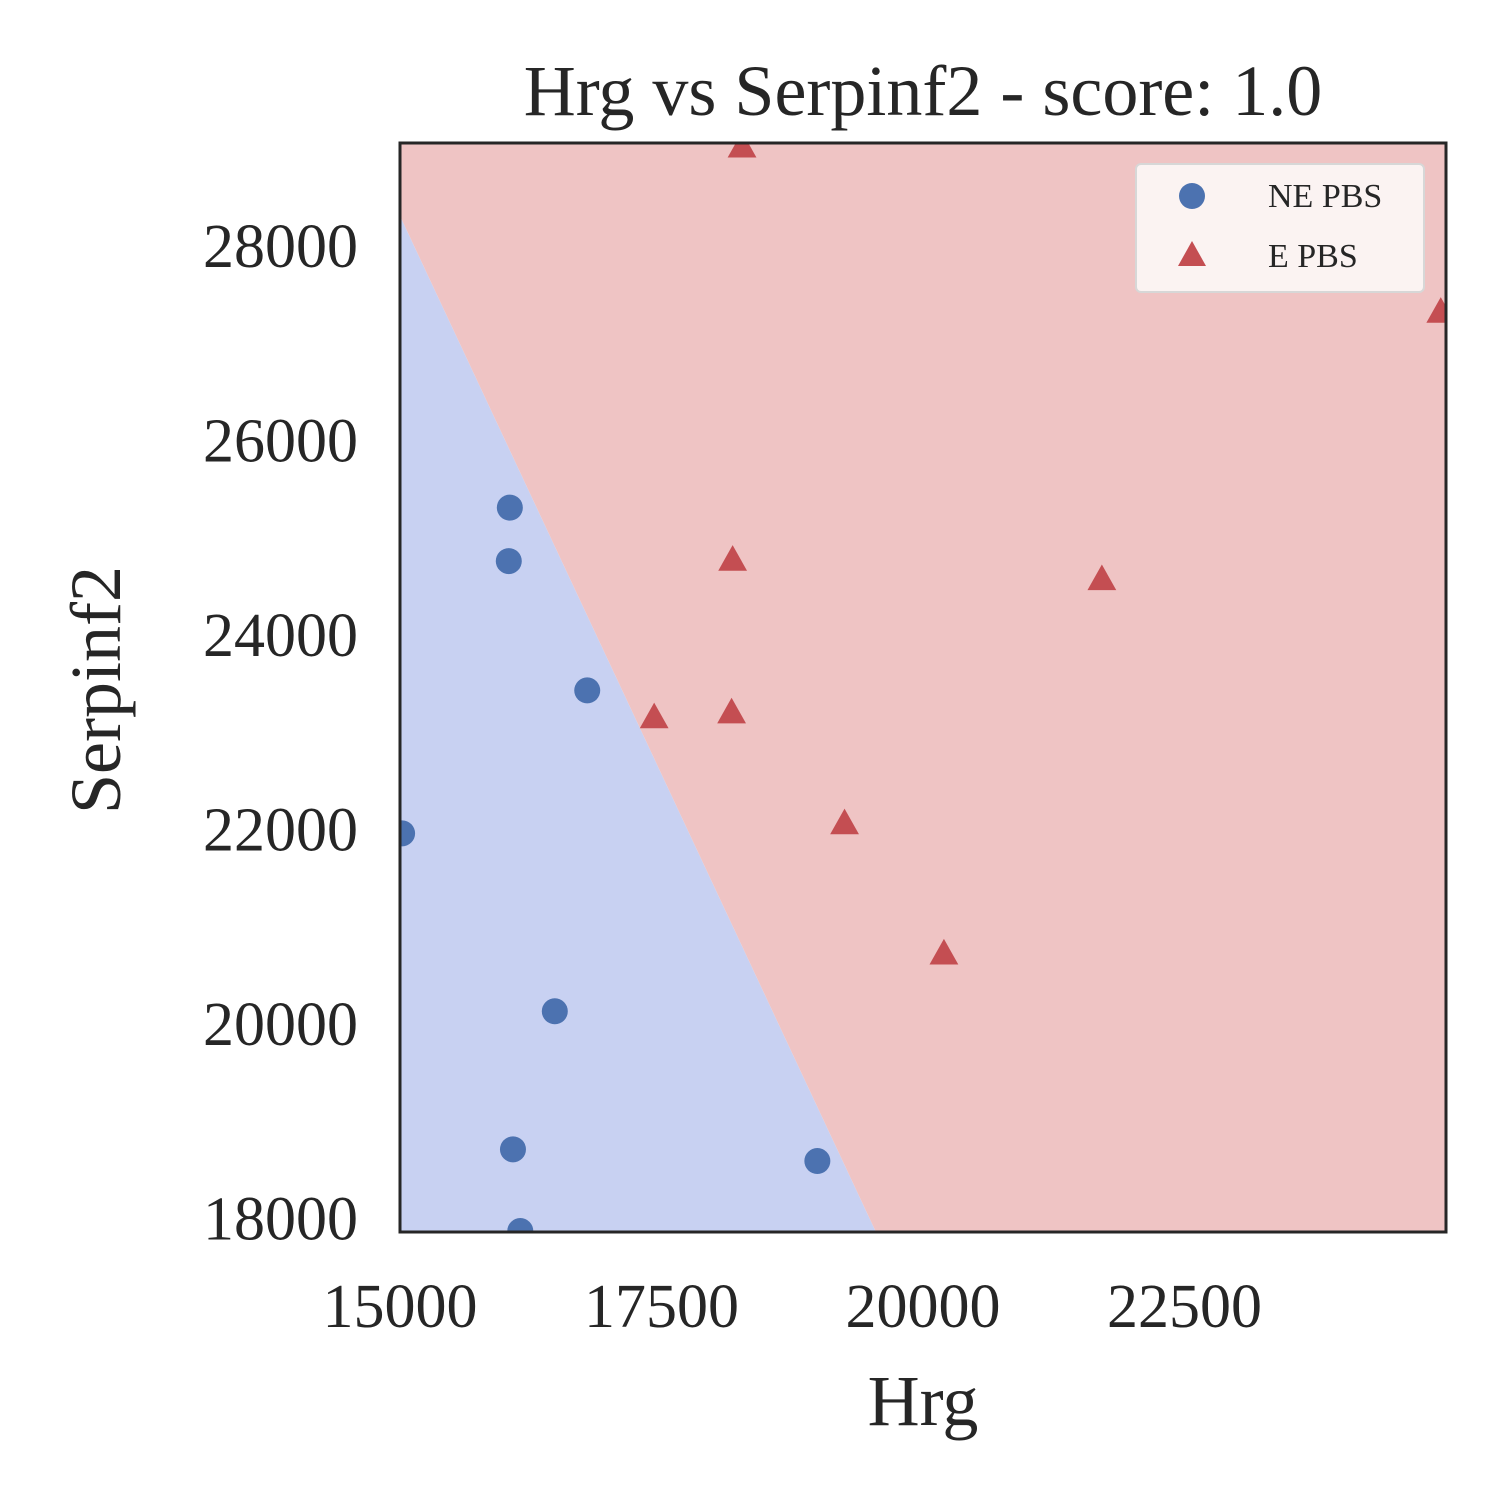 Image resolution: width=1500 pixels, height=1500 pixels. I want to click on y-axis-label: Serpinf2, so click(96, 690).